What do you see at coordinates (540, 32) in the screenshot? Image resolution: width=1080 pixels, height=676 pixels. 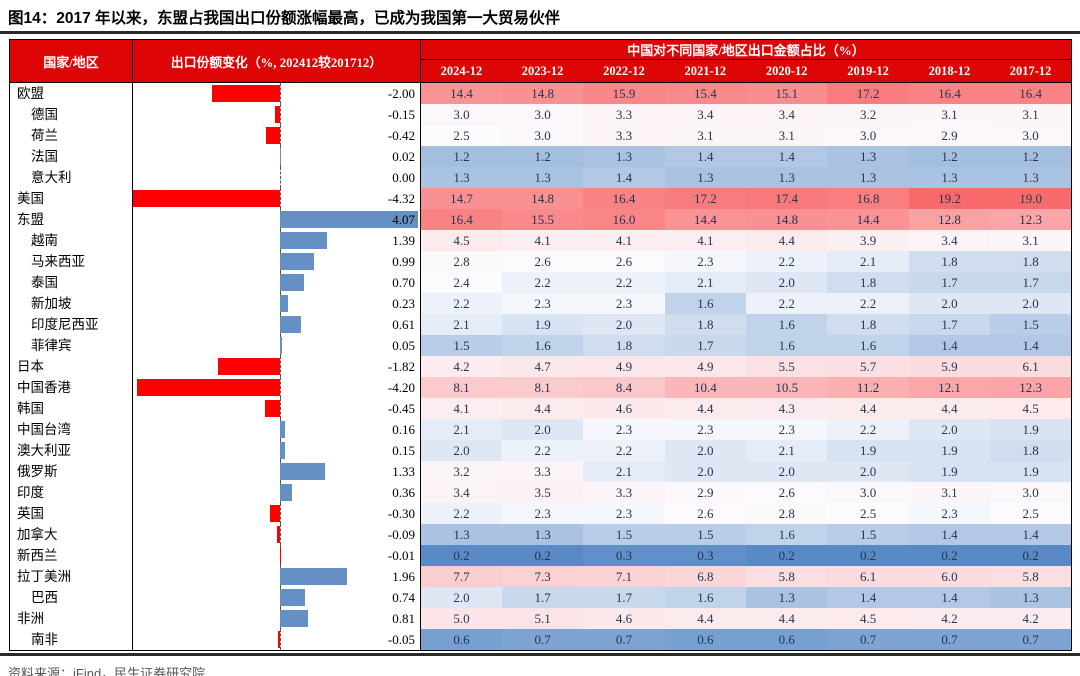 I see `title-divider` at bounding box center [540, 32].